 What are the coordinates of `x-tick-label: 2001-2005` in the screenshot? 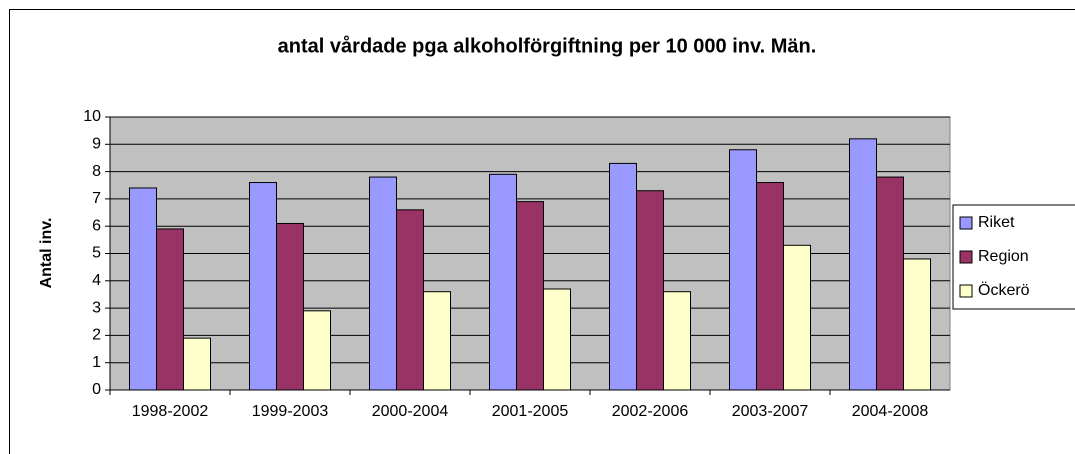 It's located at (530, 411).